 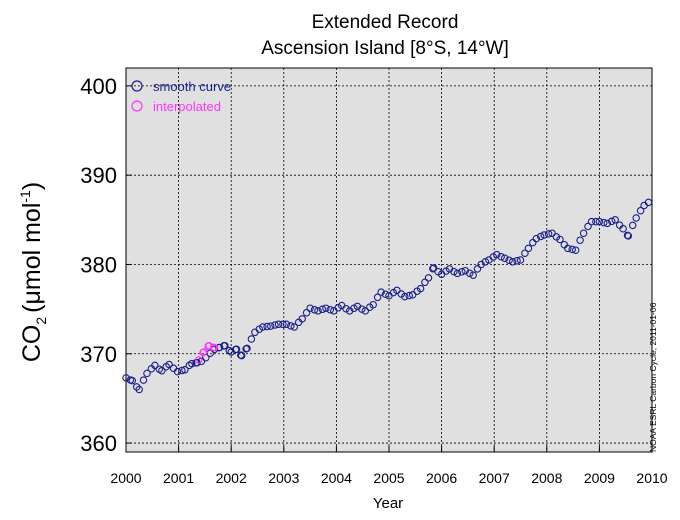 I want to click on y-axis-label-close: ), so click(x=32, y=186).